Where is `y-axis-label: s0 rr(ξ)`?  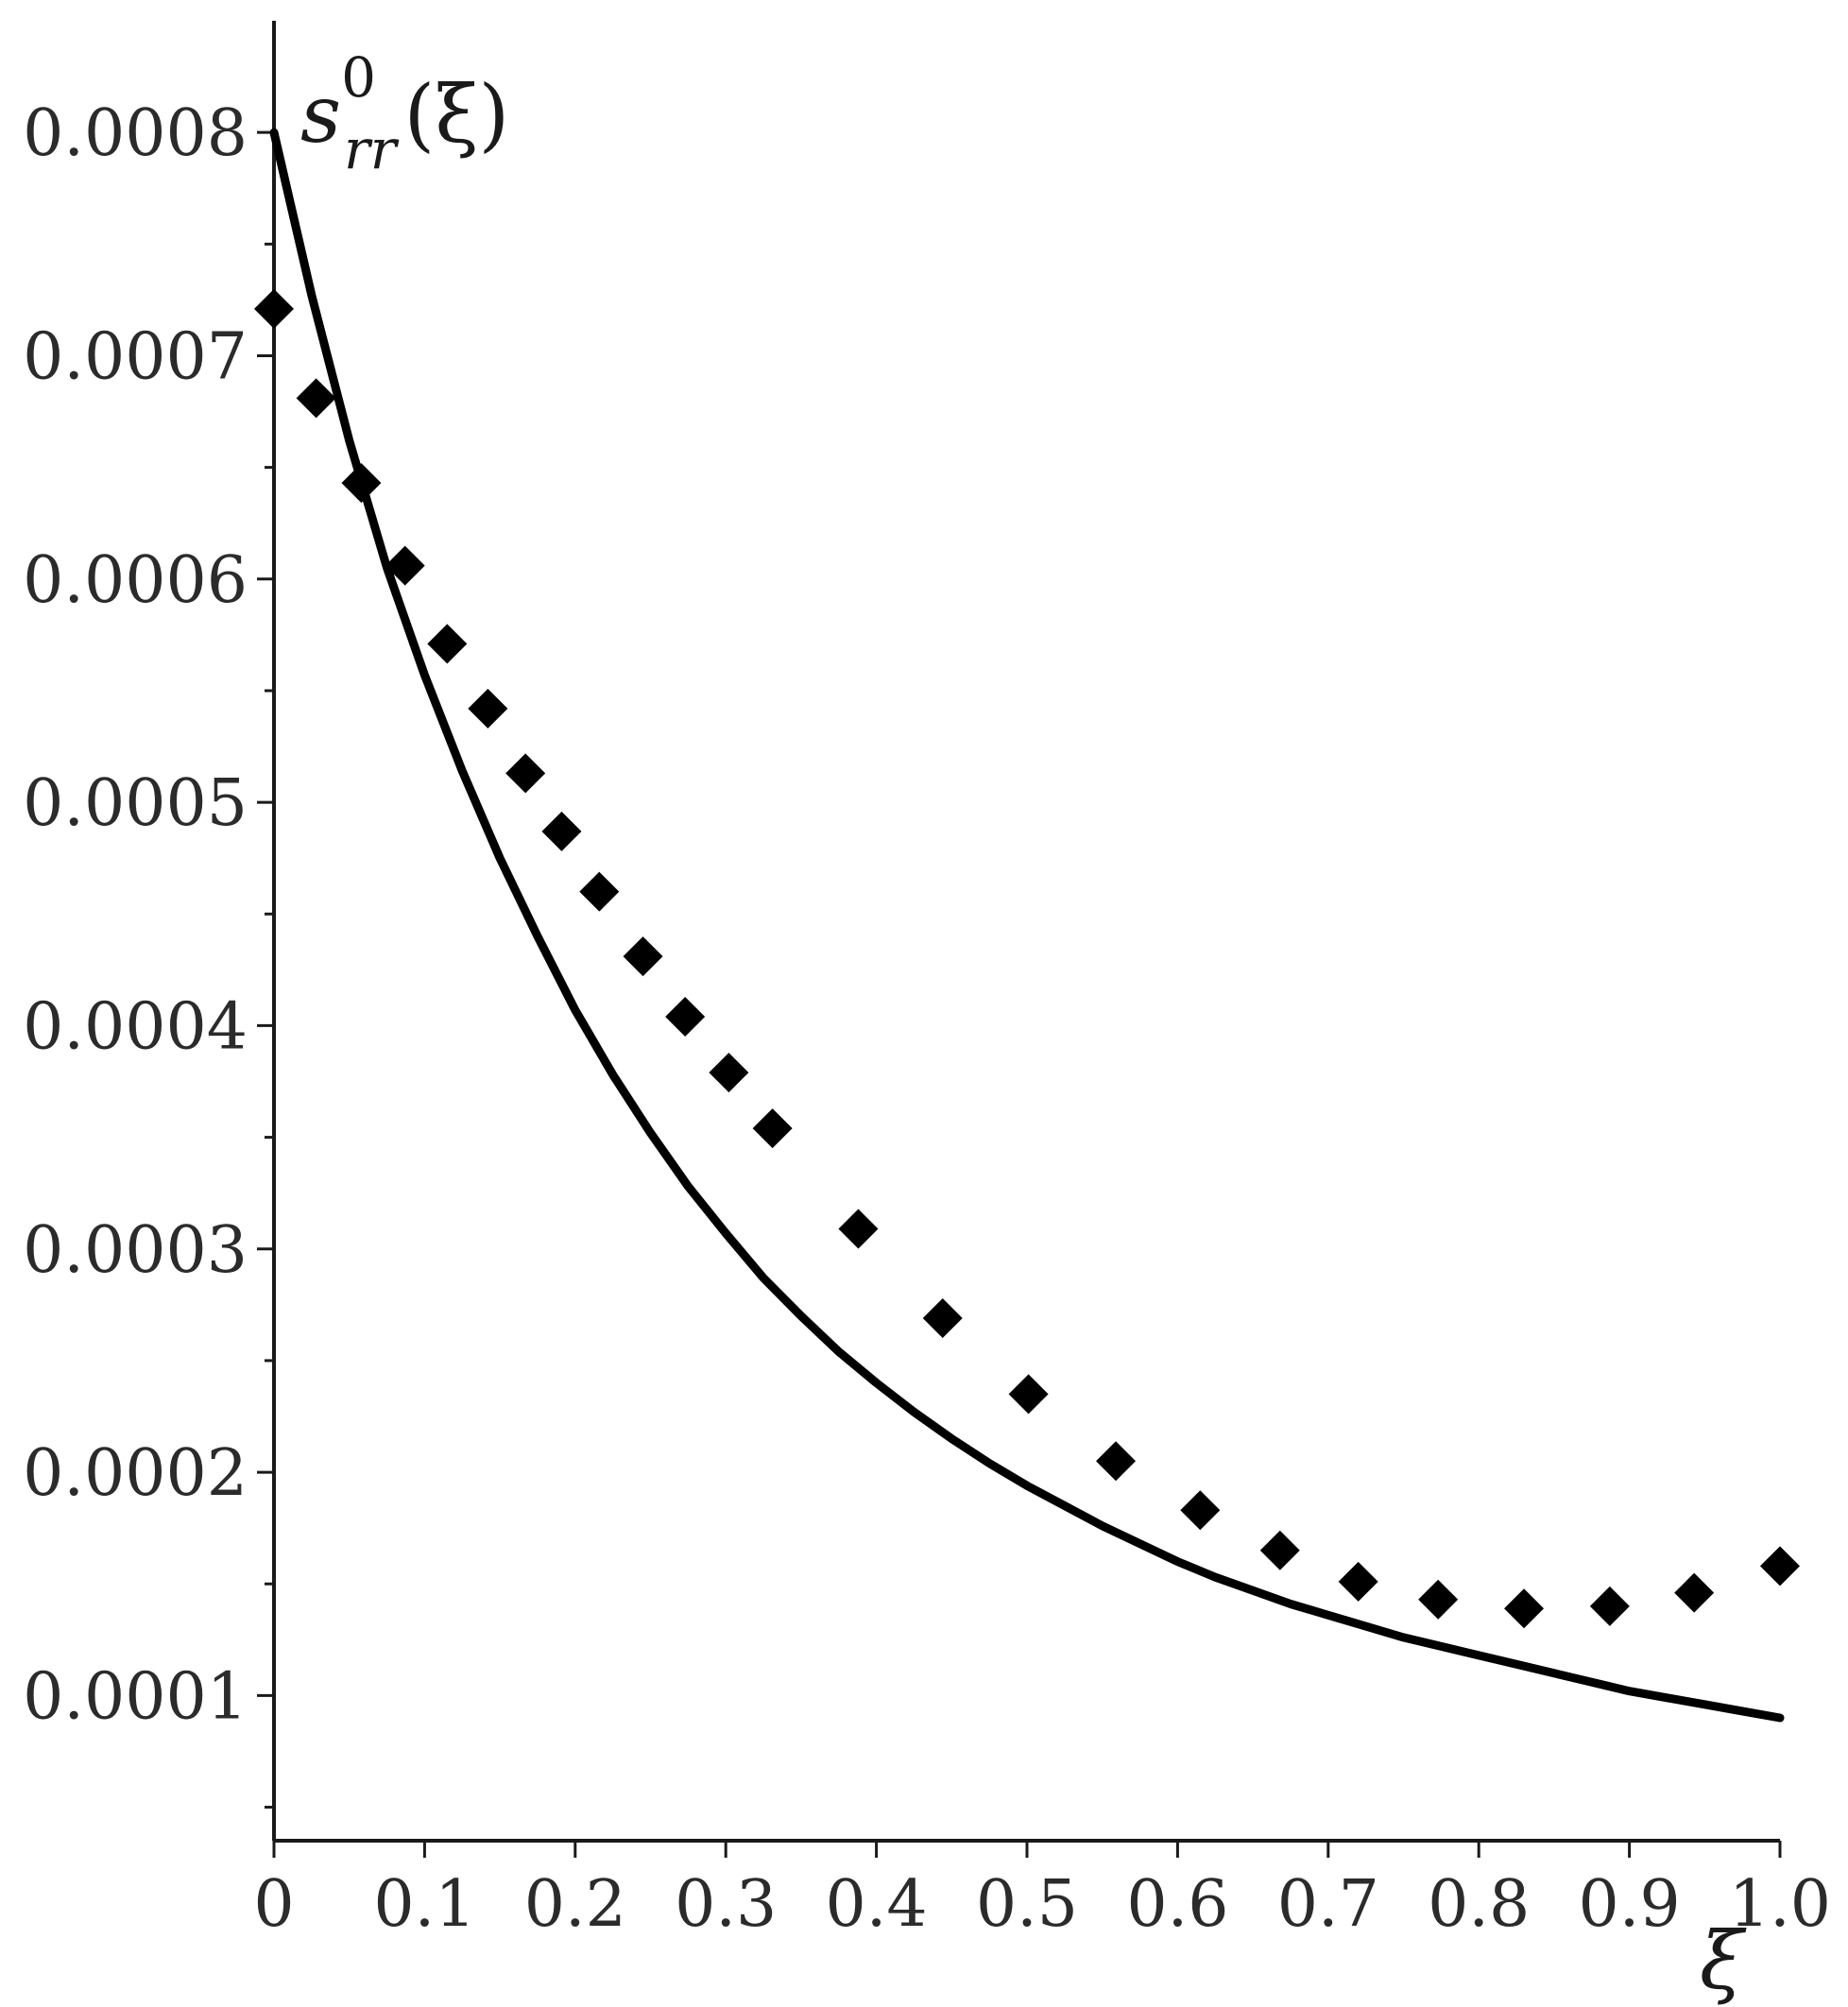
y-axis-label: s0 rr(ξ) is located at coordinates (404, 113).